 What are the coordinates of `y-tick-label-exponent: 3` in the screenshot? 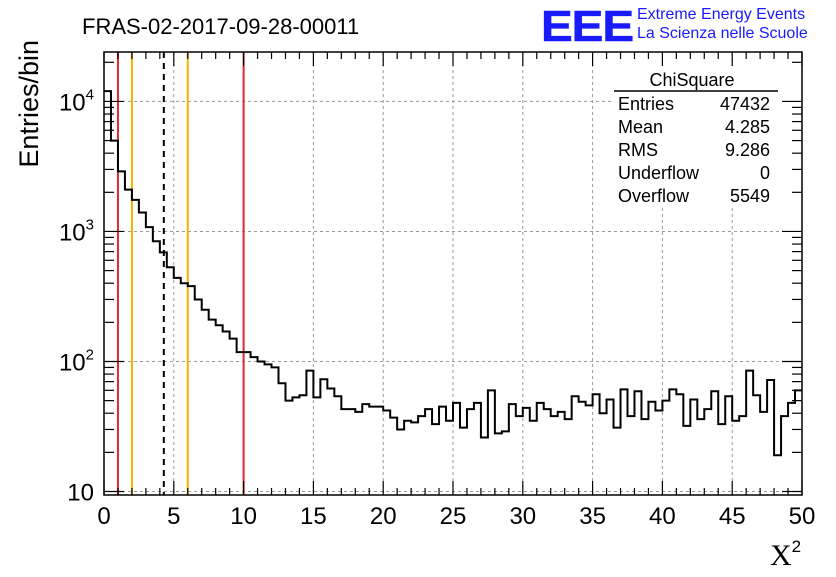 It's located at (90, 224).